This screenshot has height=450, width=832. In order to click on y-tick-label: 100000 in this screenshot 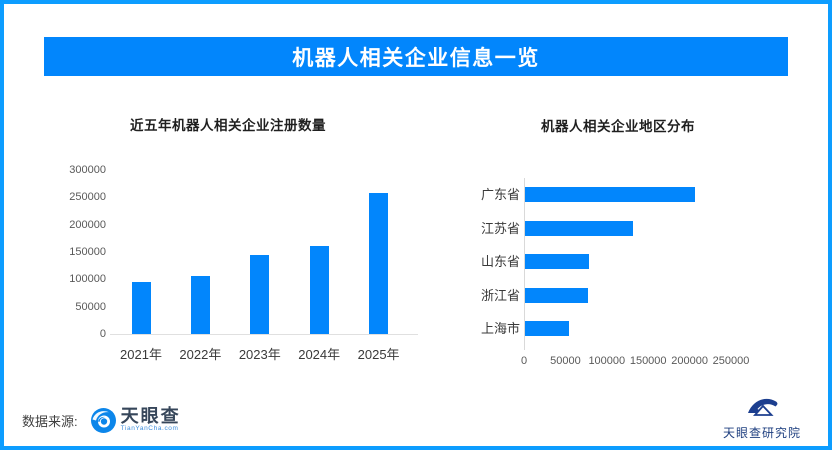, I will do `click(87, 279)`.